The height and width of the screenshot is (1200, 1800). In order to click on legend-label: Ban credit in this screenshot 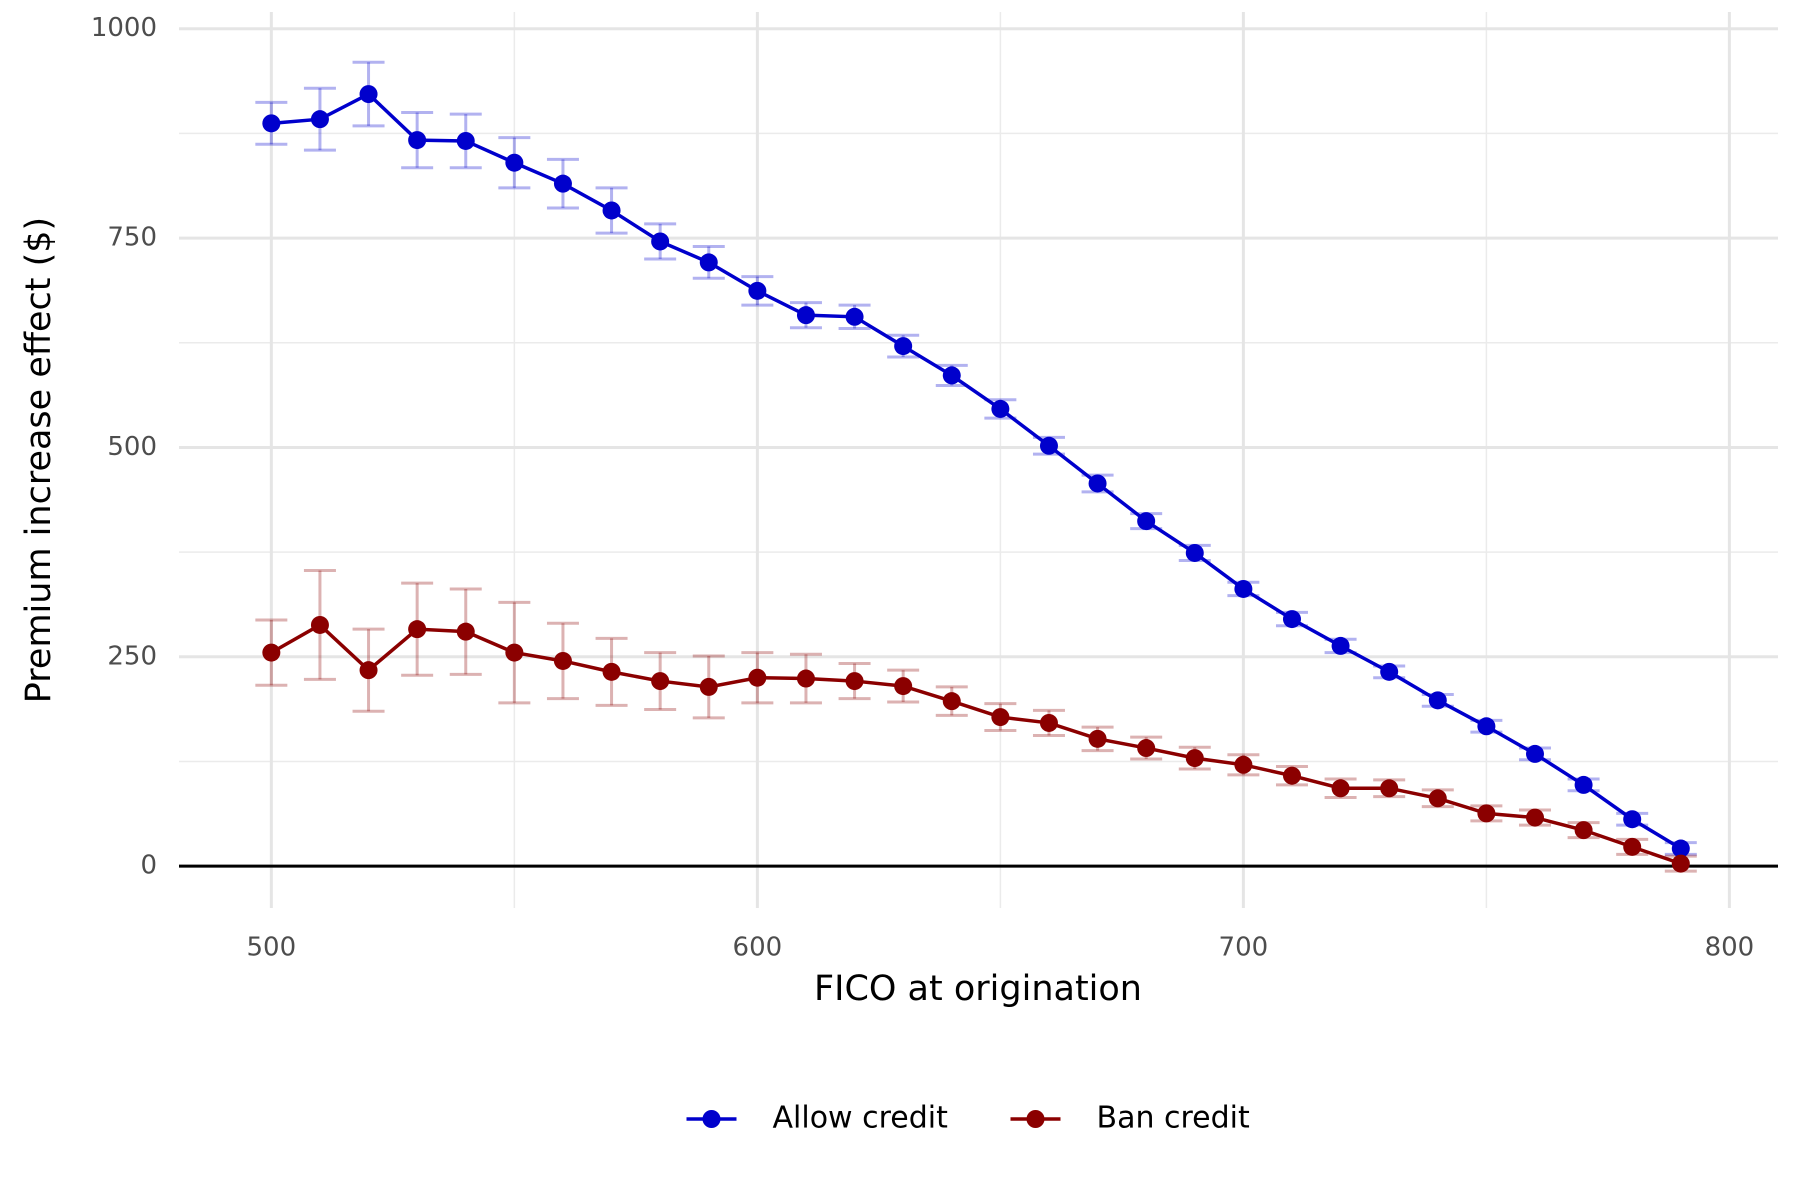, I will do `click(1174, 1118)`.